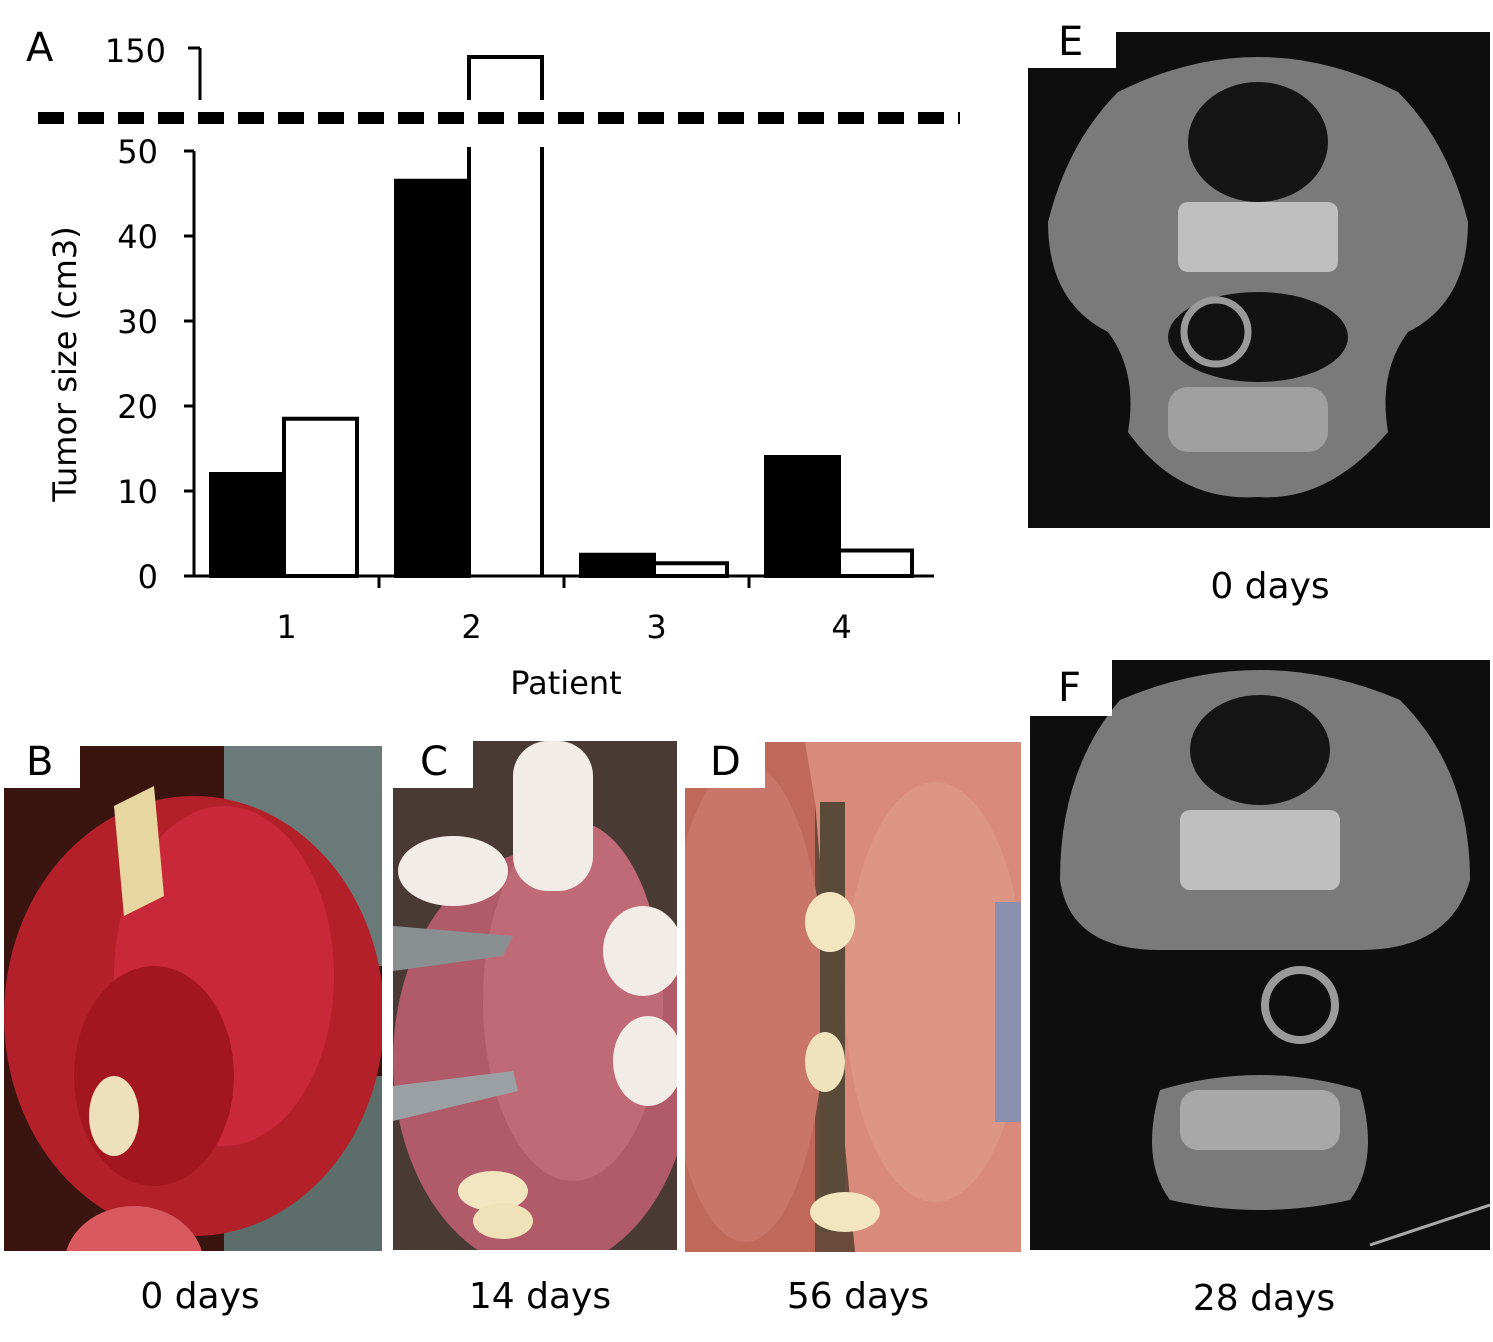 The height and width of the screenshot is (1342, 1493). Describe the element at coordinates (434, 762) in the screenshot. I see `panel-letter-c: C` at that location.